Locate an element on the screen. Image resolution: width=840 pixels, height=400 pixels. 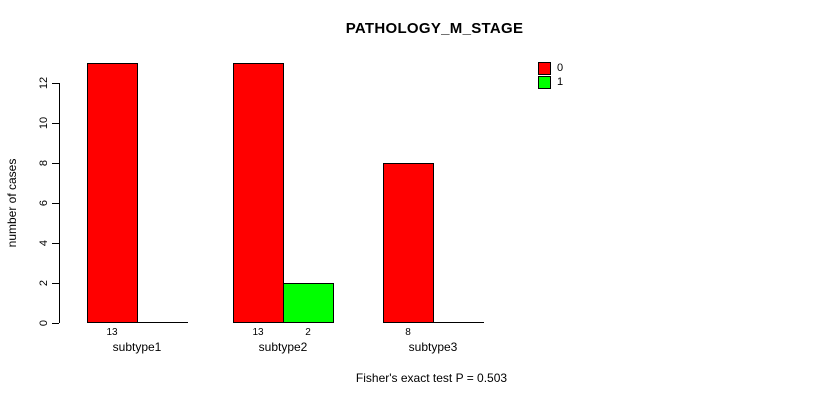
legend-entry-0: 0 is located at coordinates (551, 68).